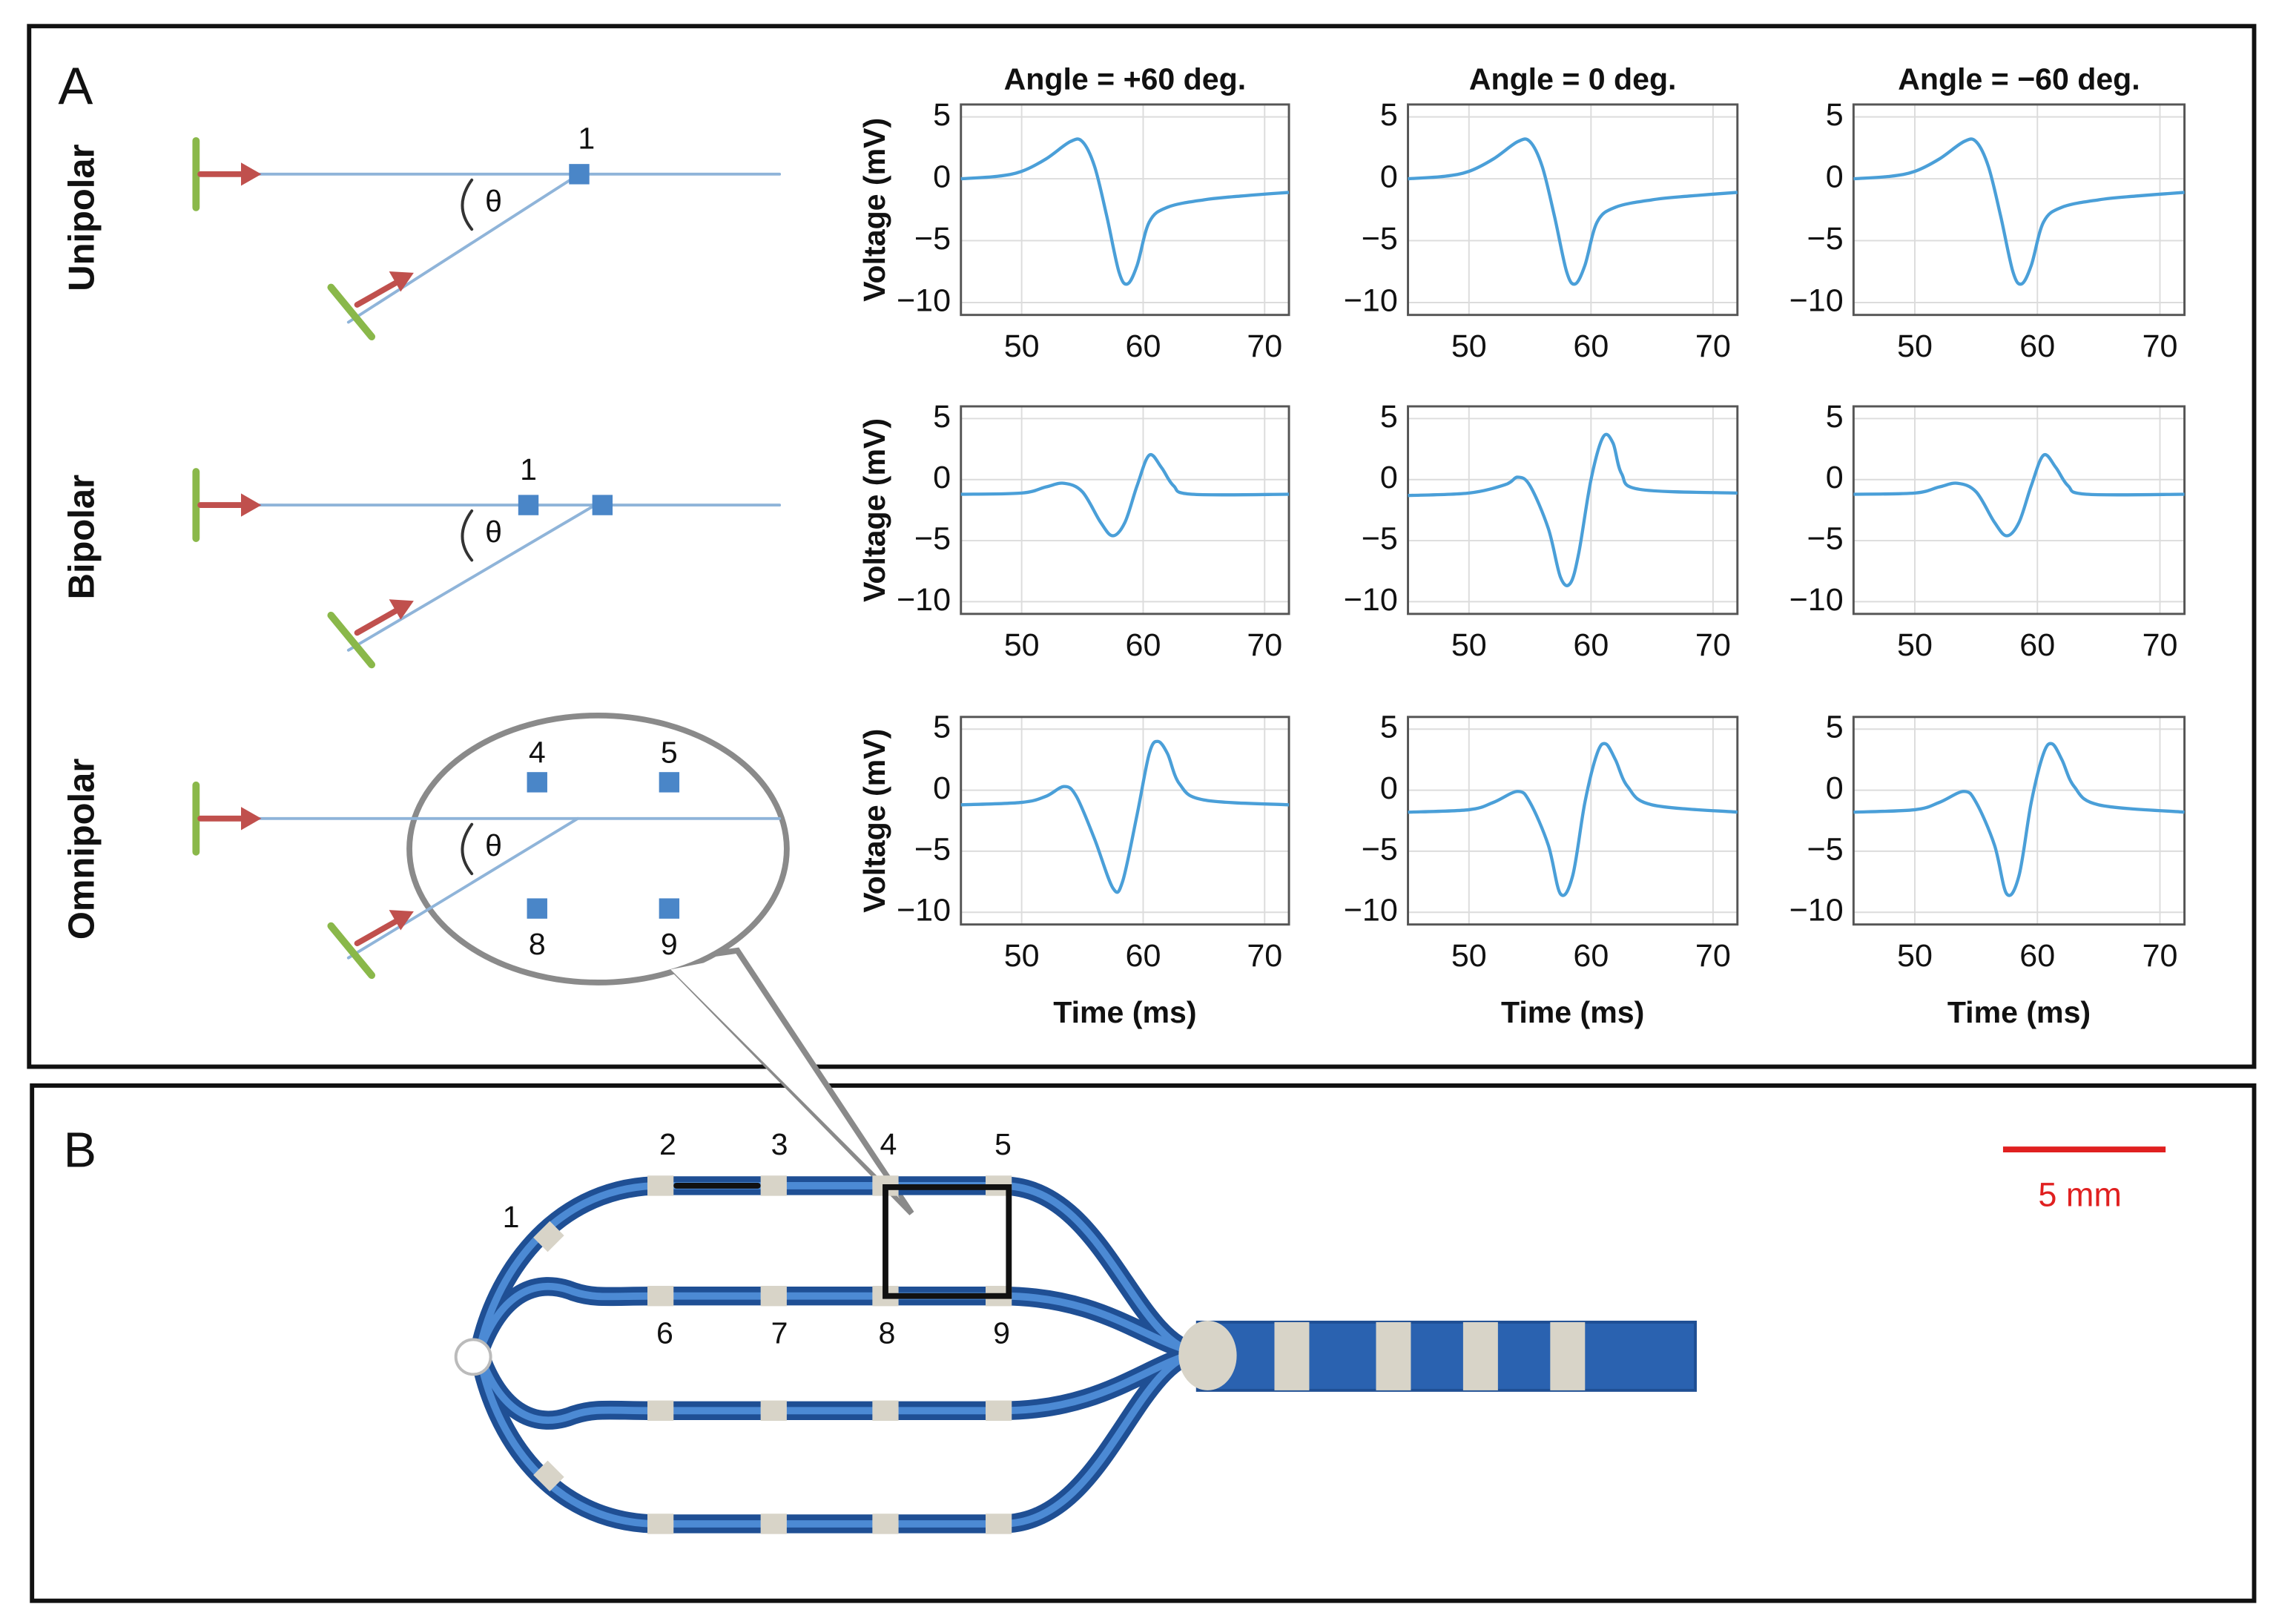 This screenshot has width=2276, height=1624. What do you see at coordinates (1075, 1355) in the screenshot?
I see `catheter` at bounding box center [1075, 1355].